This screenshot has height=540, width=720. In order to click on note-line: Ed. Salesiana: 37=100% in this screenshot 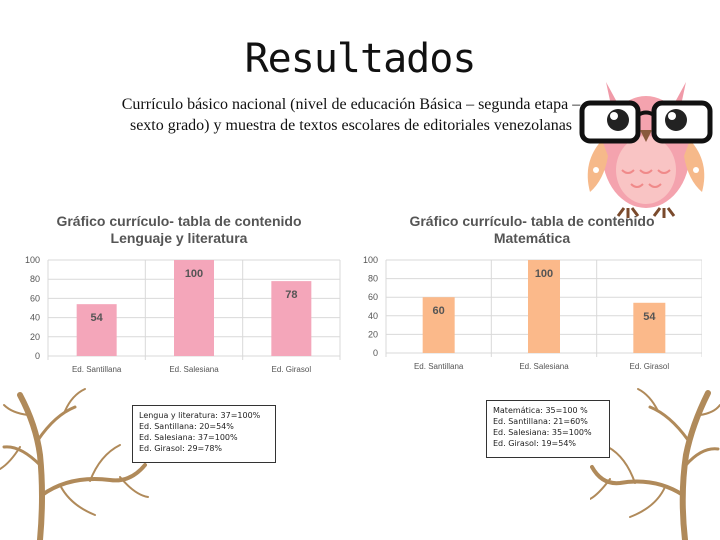, I will do `click(188, 437)`.